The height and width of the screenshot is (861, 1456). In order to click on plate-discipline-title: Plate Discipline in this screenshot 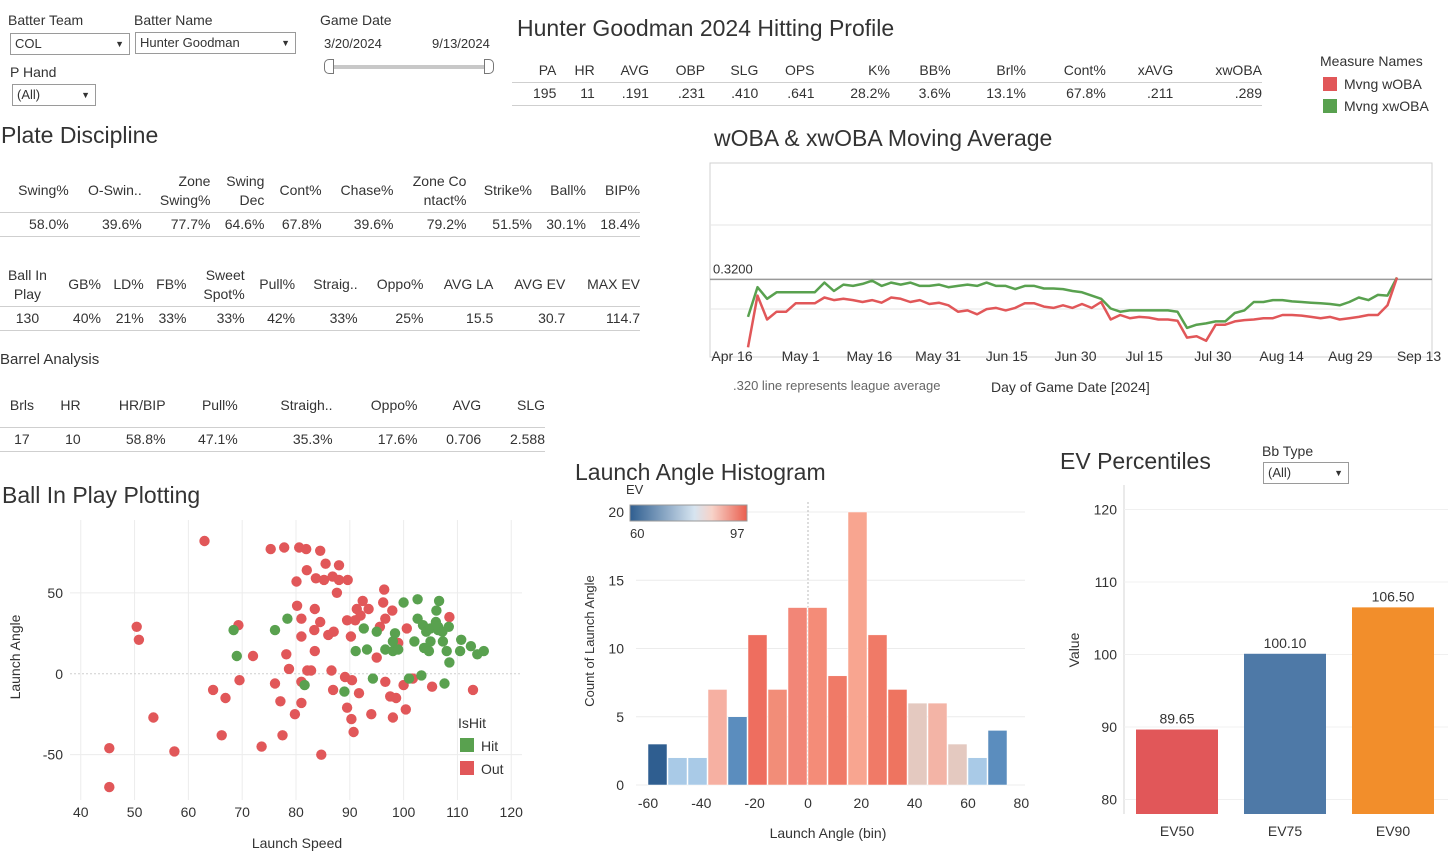, I will do `click(80, 135)`.